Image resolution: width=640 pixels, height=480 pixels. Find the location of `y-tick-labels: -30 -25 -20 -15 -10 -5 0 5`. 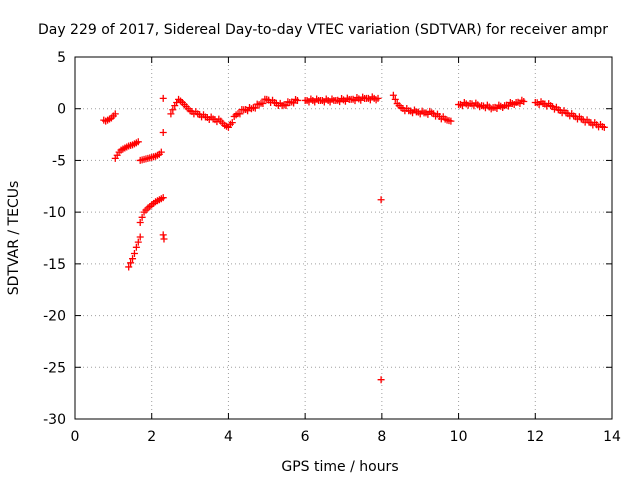

y-tick-labels: -30 -25 -20 -15 -10 -5 0 5 is located at coordinates (54, 239).